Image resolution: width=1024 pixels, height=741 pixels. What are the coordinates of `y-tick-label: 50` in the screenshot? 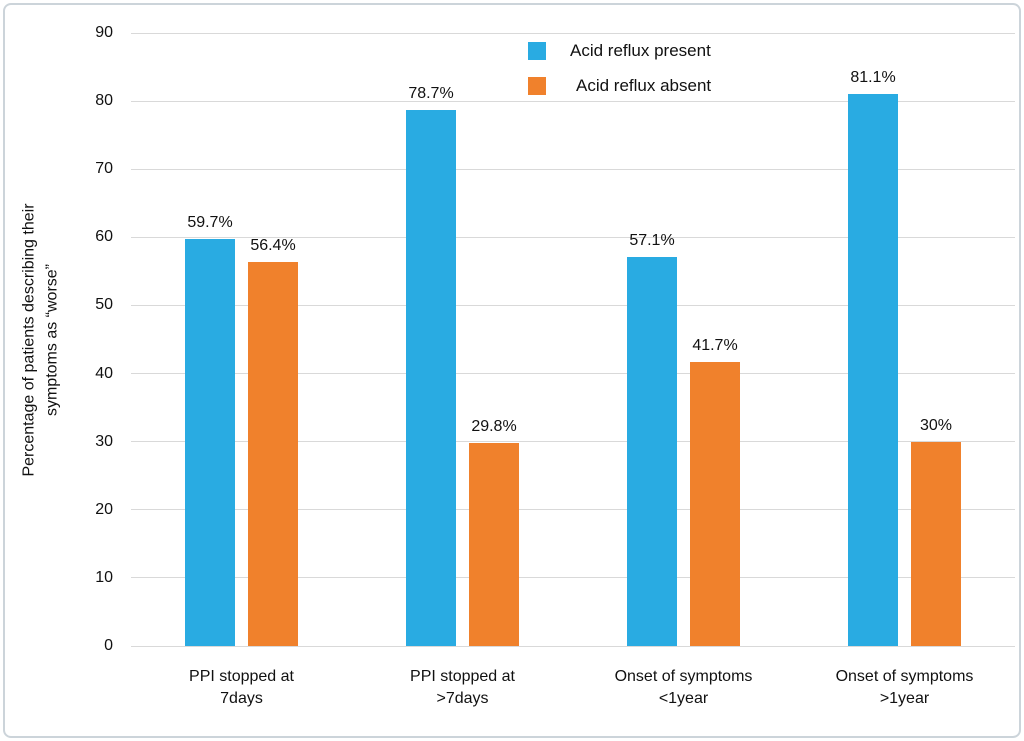 It's located at (104, 305).